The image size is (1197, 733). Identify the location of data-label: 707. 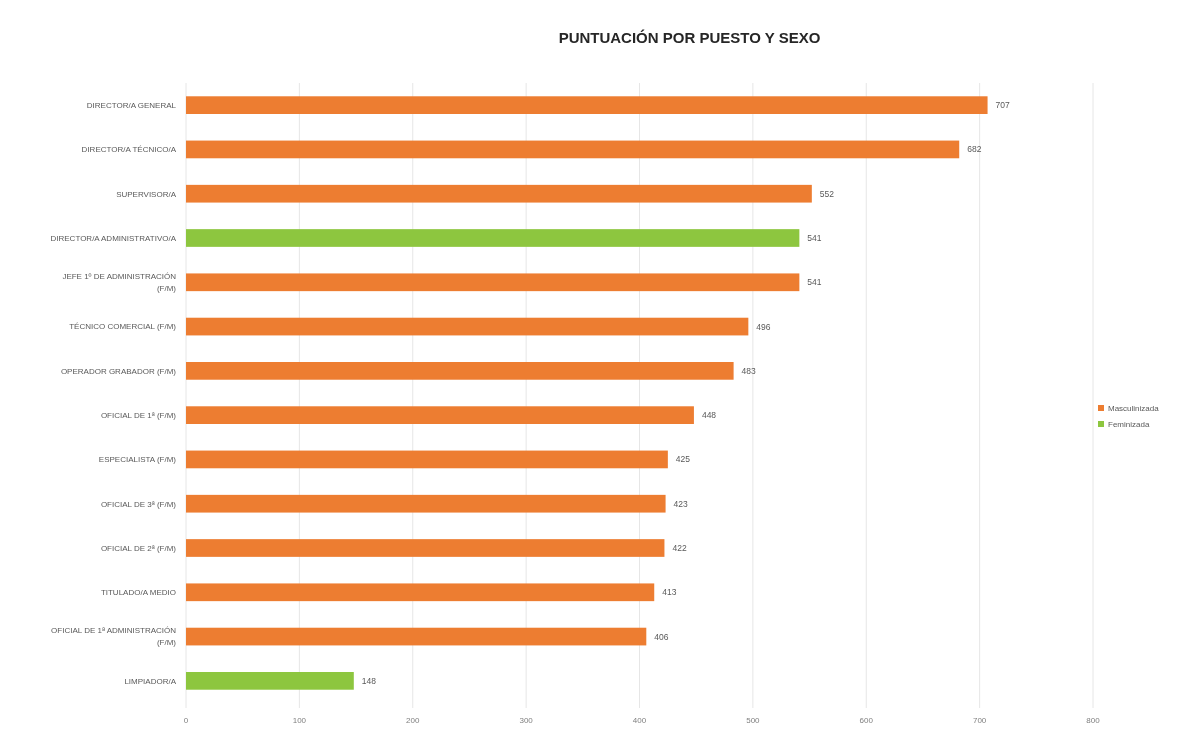
(1003, 105).